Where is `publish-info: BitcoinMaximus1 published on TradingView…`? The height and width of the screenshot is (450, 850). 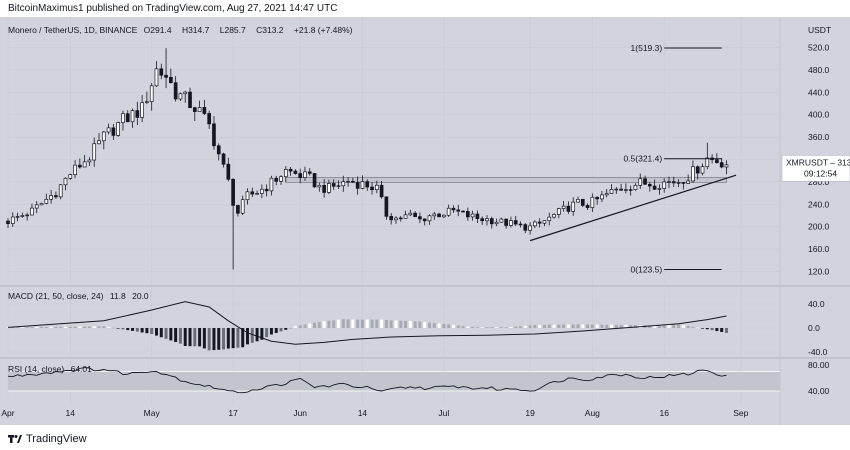 publish-info: BitcoinMaximus1 published on TradingView… is located at coordinates (173, 8).